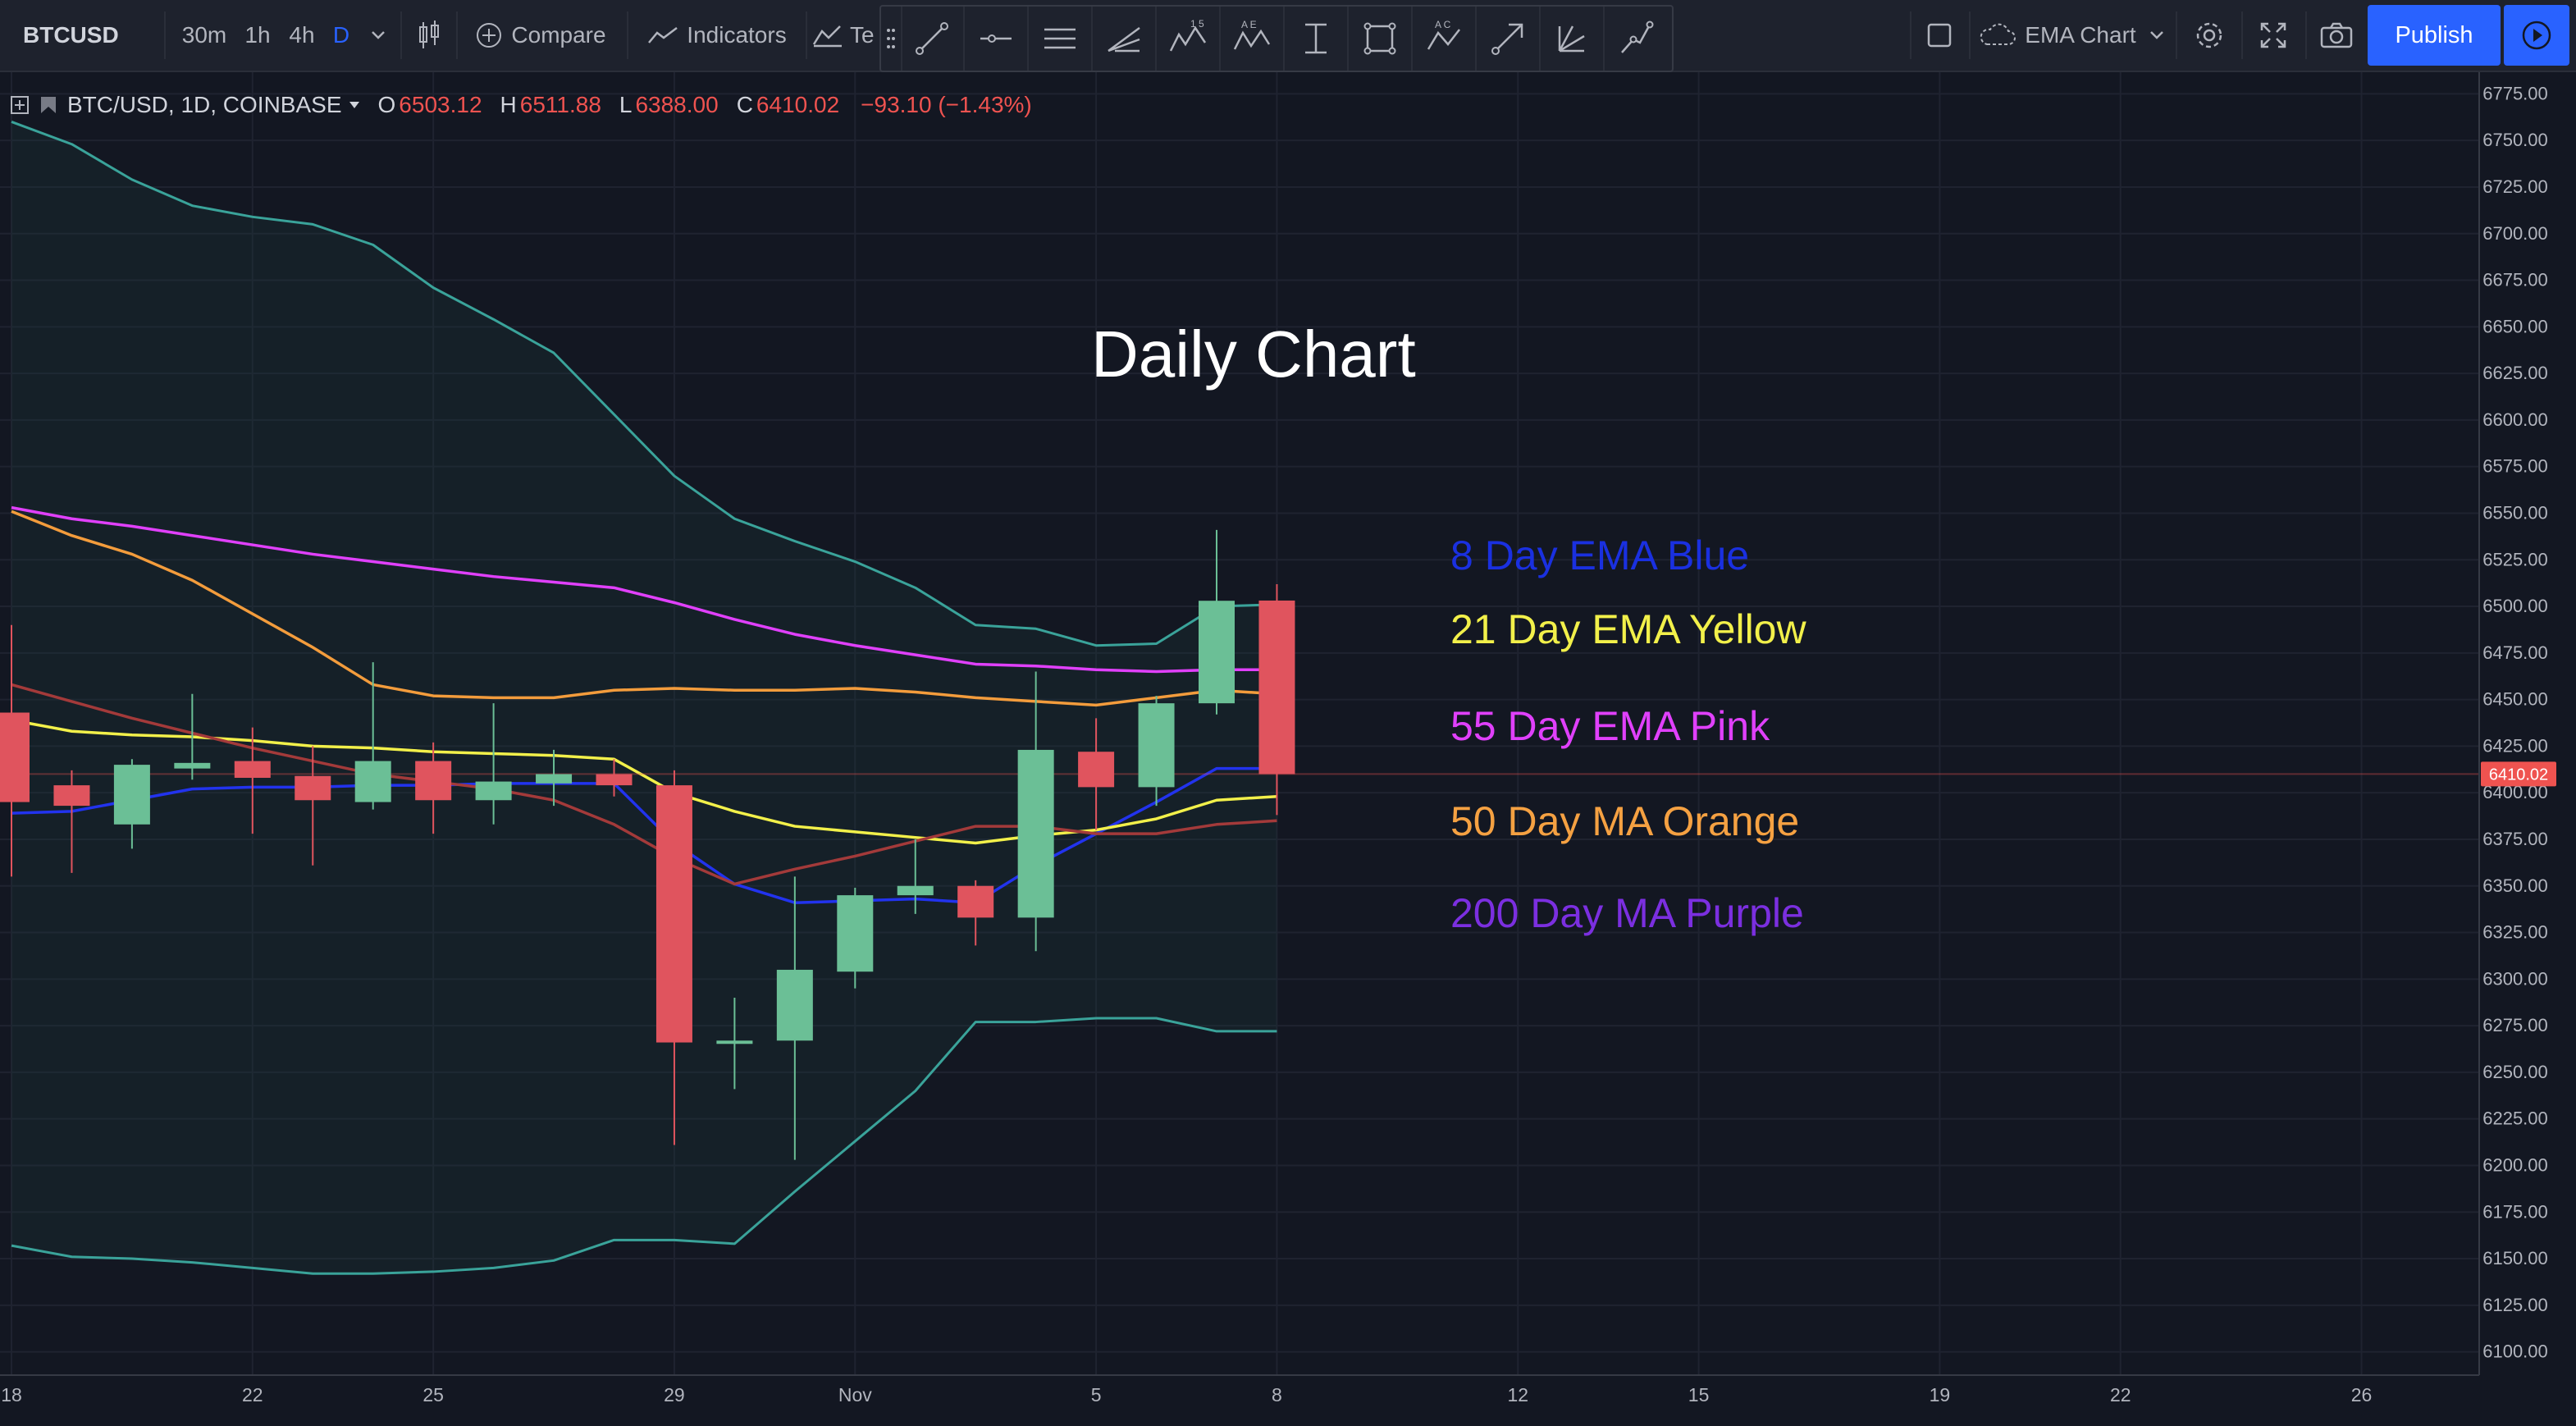 The image size is (2576, 1426). What do you see at coordinates (846, 36) in the screenshot?
I see `templates-button: Te` at bounding box center [846, 36].